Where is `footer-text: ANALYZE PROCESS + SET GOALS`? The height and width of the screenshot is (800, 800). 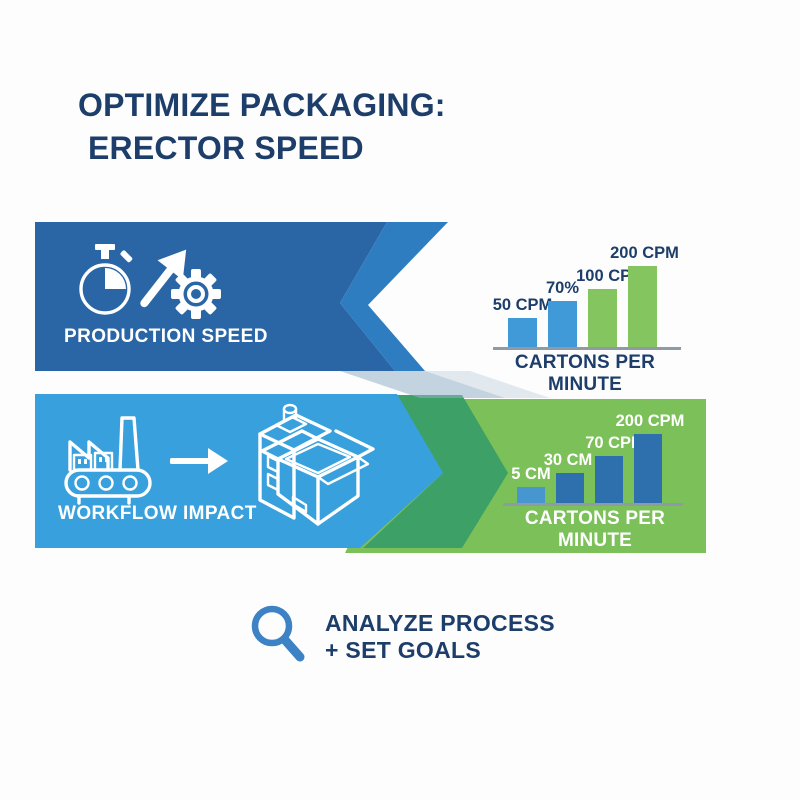 footer-text: ANALYZE PROCESS + SET GOALS is located at coordinates (440, 637).